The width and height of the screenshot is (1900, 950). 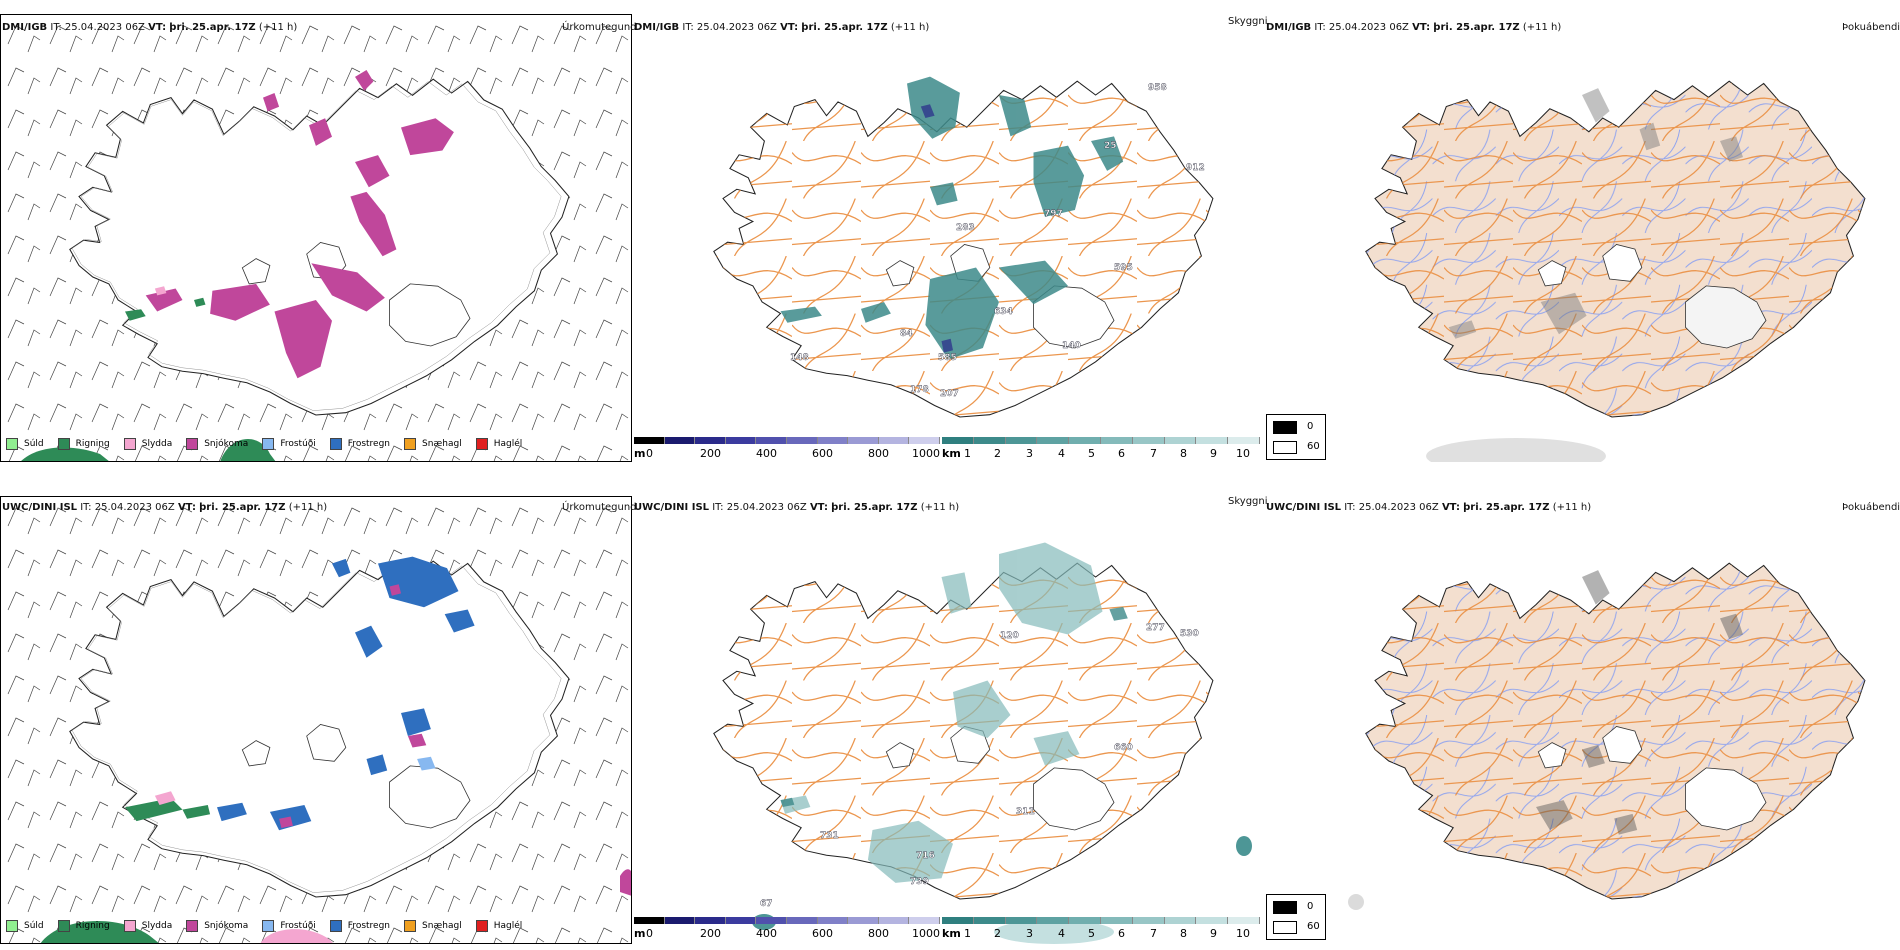 What do you see at coordinates (1157, 88) in the screenshot?
I see `height-label: 958` at bounding box center [1157, 88].